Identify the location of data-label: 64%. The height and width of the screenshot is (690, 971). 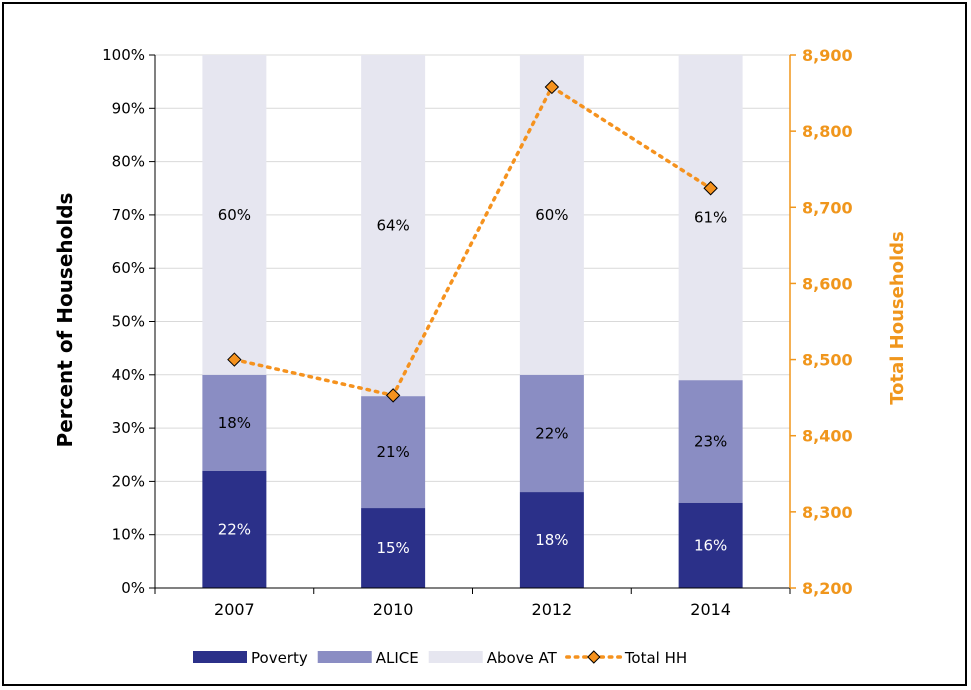
(392, 226).